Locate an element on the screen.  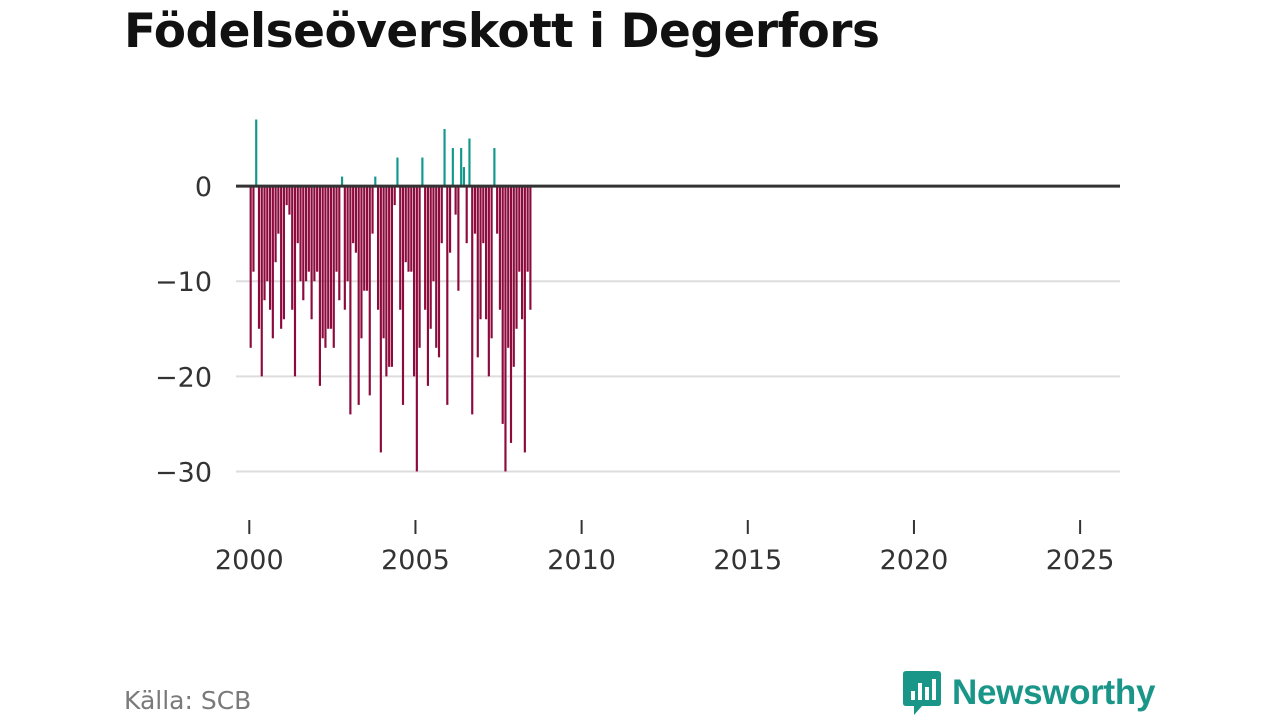
x-tick-label: 2015 is located at coordinates (747, 560).